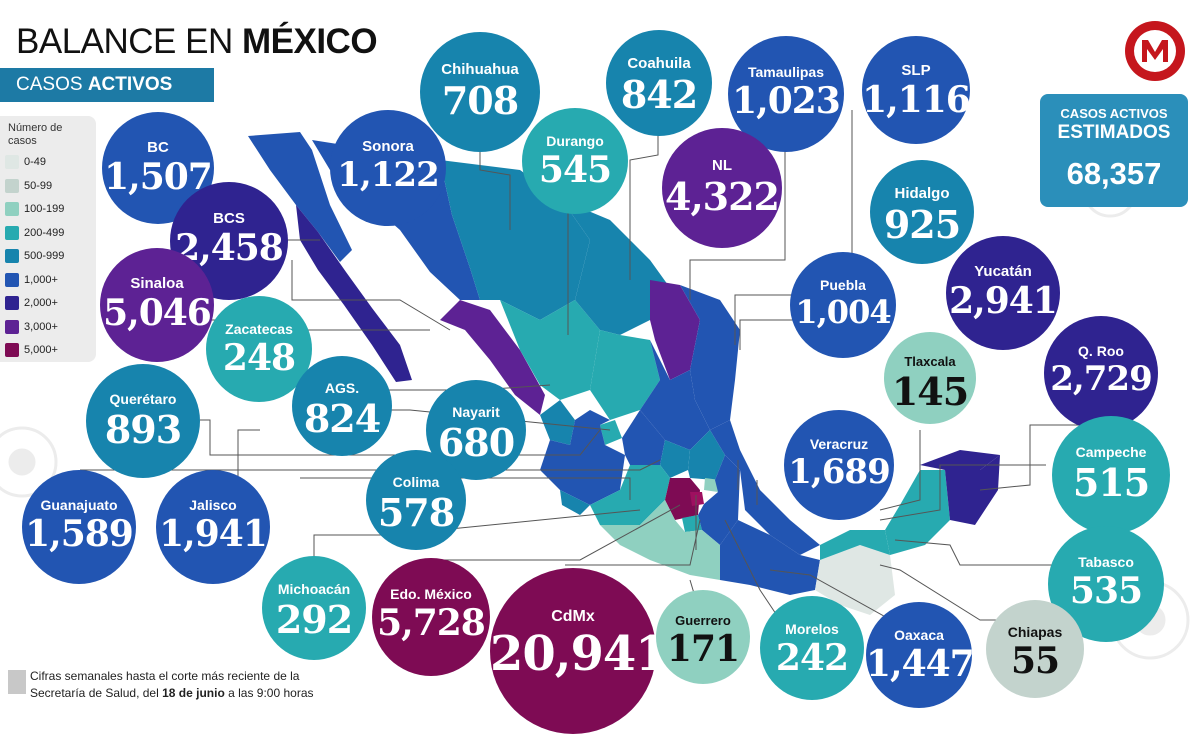 The width and height of the screenshot is (1200, 747). Describe the element at coordinates (431, 594) in the screenshot. I see `state-name: Edo. México` at that location.